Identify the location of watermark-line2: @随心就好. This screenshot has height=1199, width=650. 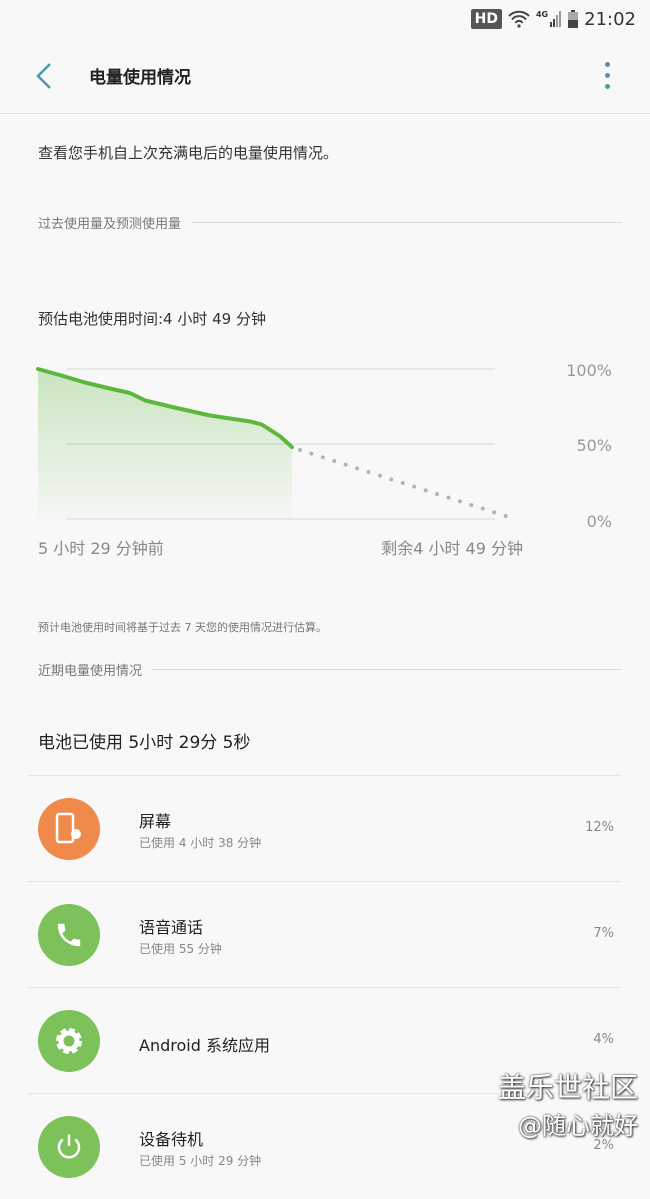
(578, 1126).